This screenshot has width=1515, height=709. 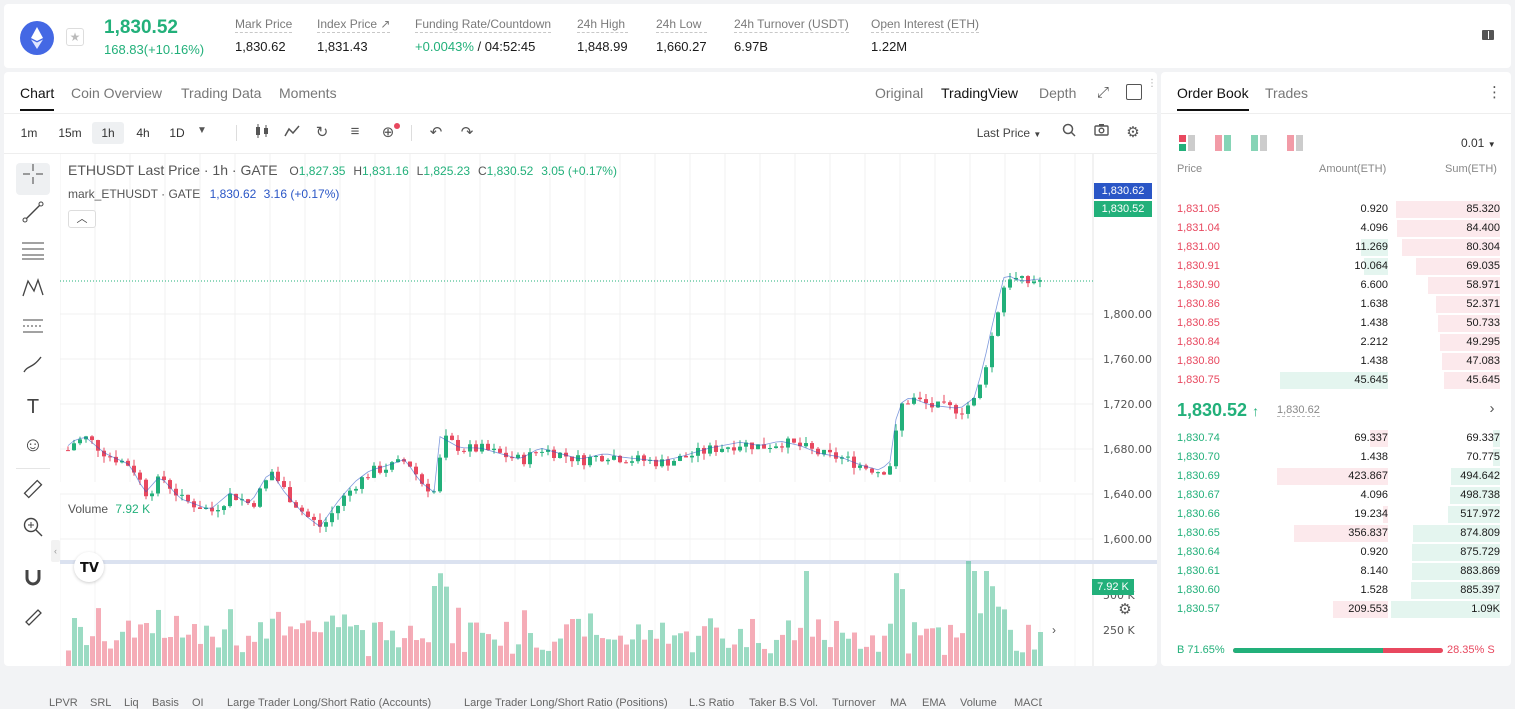 What do you see at coordinates (177, 133) in the screenshot?
I see `interval-1d: 1D` at bounding box center [177, 133].